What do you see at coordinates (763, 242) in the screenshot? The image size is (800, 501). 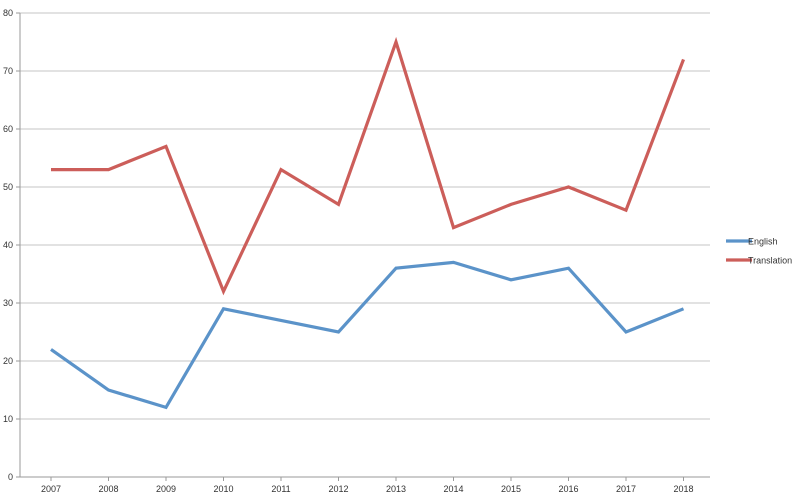 I see `legend-label-english: English` at bounding box center [763, 242].